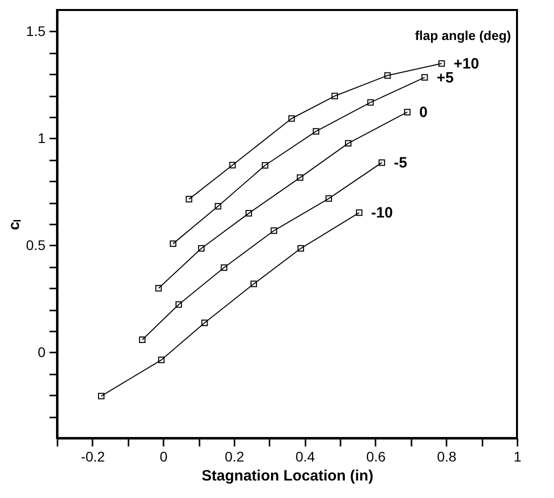  What do you see at coordinates (446, 456) in the screenshot?
I see `x-tick-label: 0.8` at bounding box center [446, 456].